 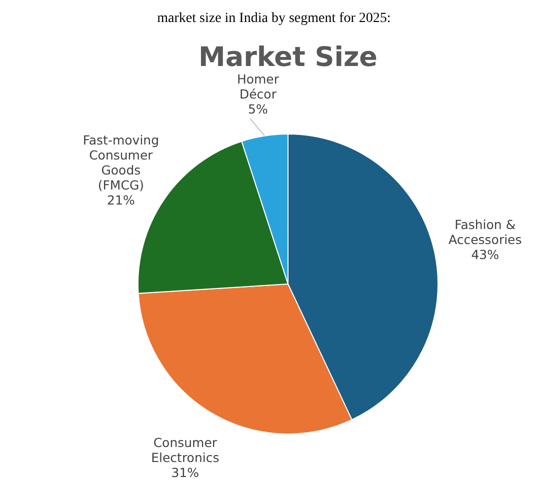 What do you see at coordinates (258, 108) in the screenshot?
I see `data-label: 5%` at bounding box center [258, 108].